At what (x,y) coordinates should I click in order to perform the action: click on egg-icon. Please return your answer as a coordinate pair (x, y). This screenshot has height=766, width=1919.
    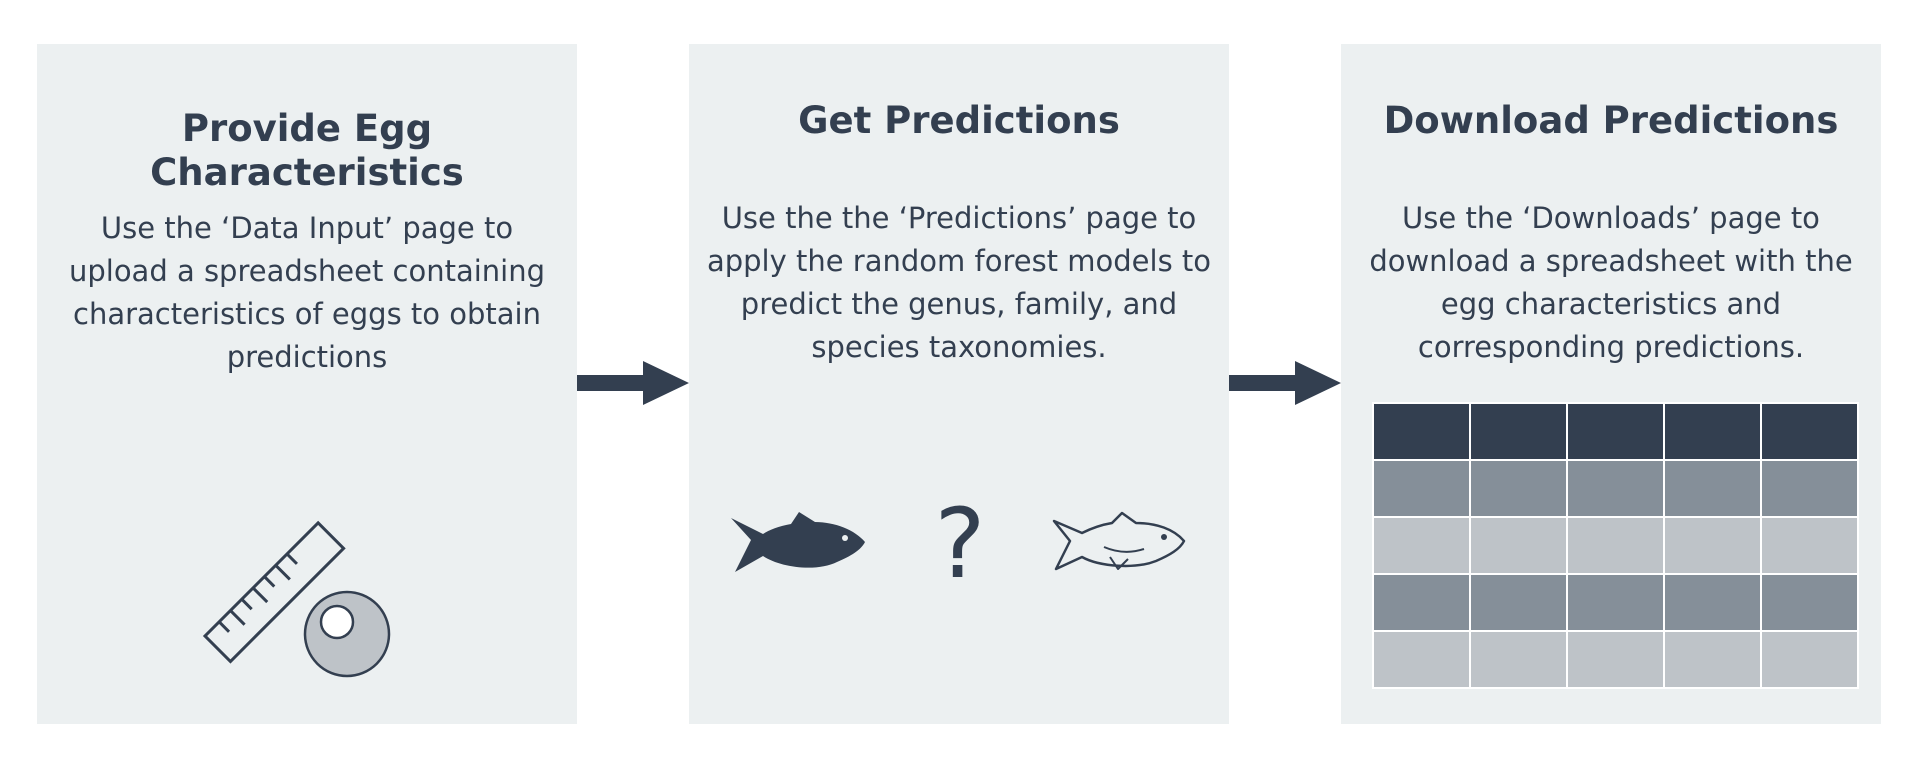
    Looking at the image, I should click on (347, 634).